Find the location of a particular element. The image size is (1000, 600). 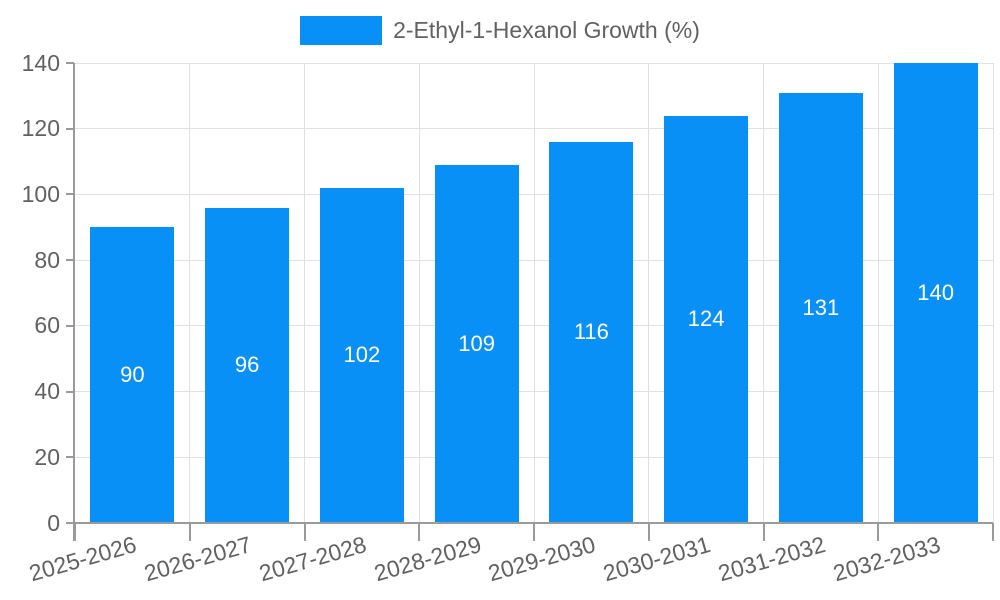

bar-value-label: 124 is located at coordinates (706, 319).